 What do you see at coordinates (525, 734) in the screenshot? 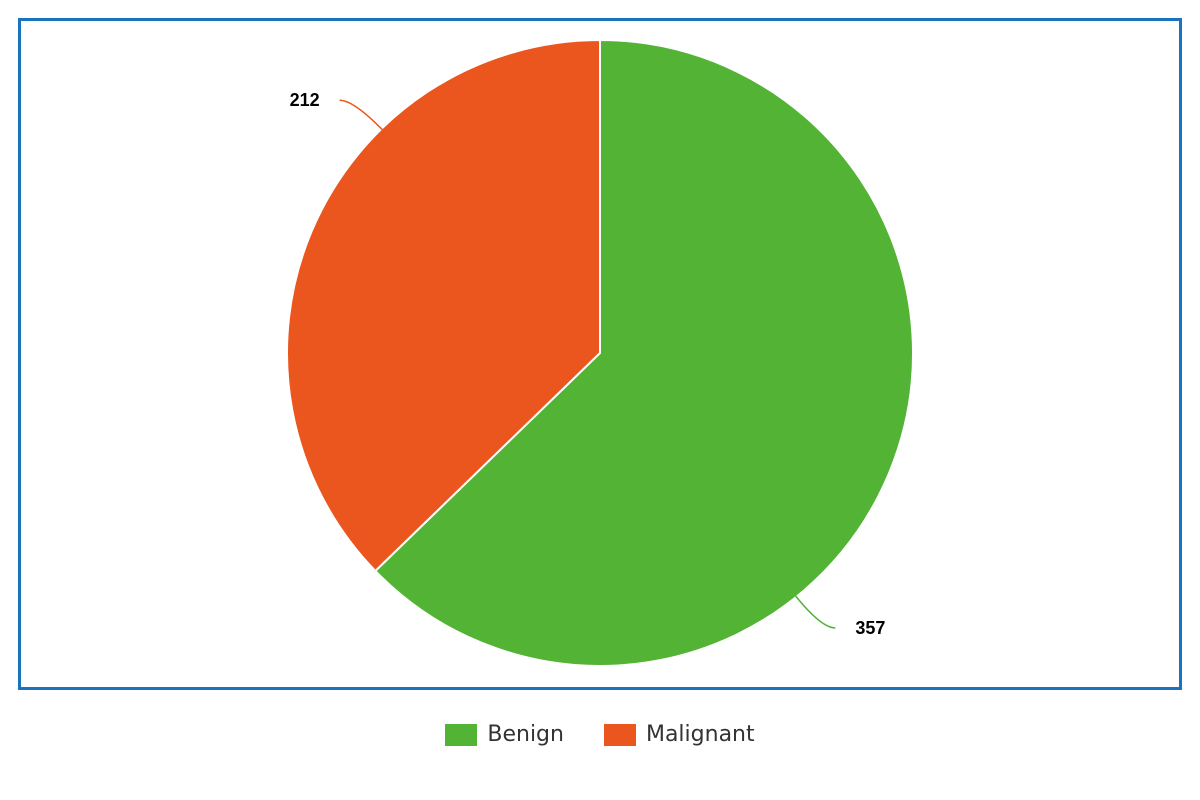
I see `legend-label-benign: Benign` at bounding box center [525, 734].